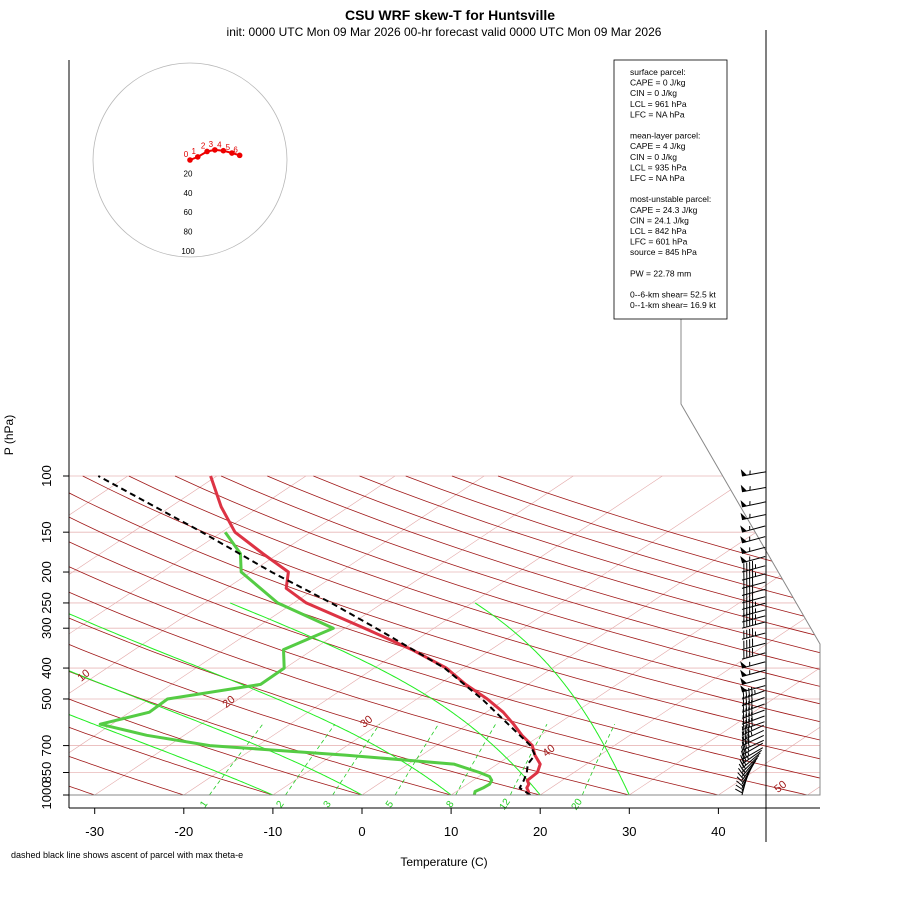 This screenshot has height=900, width=900. I want to click on info-line: LFC = NA hPa, so click(657, 114).